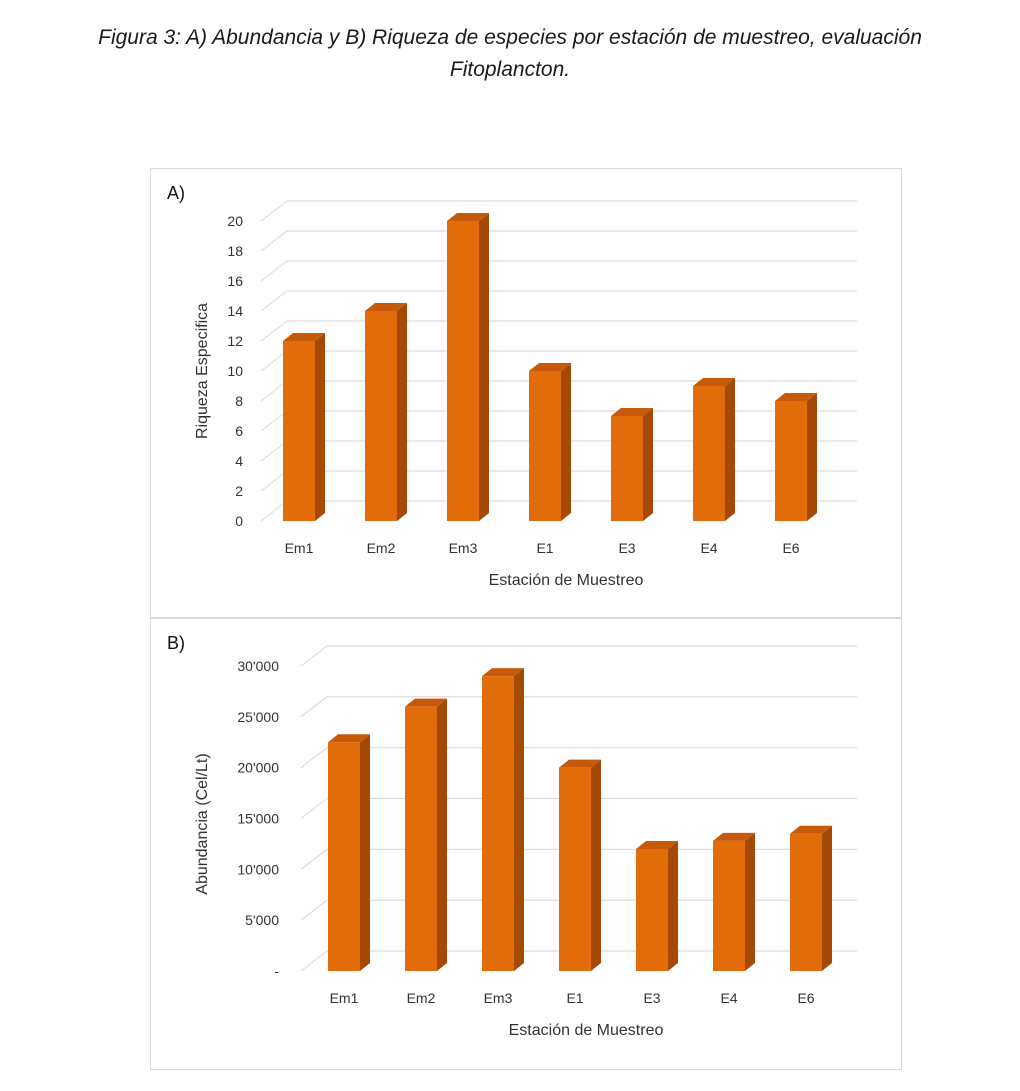  Describe the element at coordinates (304, 427) in the screenshot. I see `bar-a-Em1` at that location.